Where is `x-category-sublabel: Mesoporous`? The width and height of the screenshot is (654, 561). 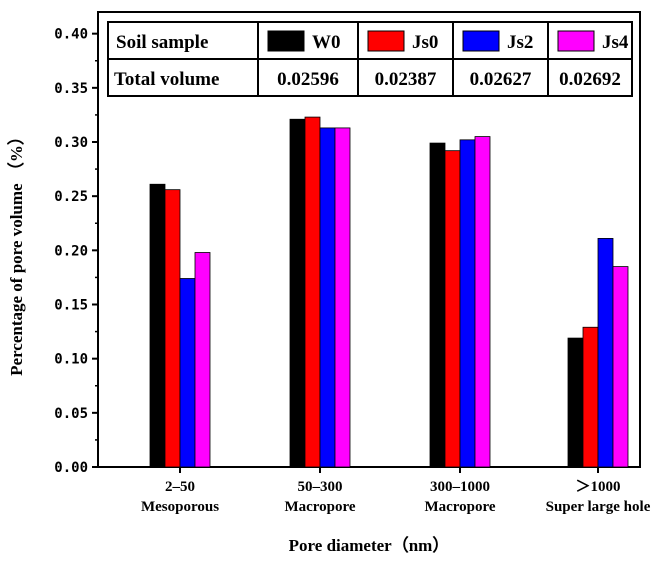
x-category-sublabel: Mesoporous is located at coordinates (180, 507).